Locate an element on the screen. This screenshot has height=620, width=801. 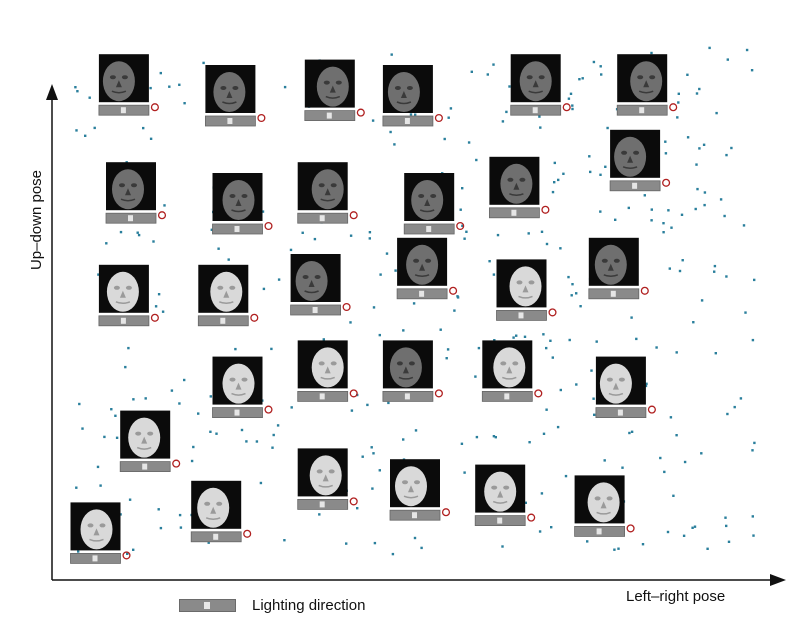
x-axis-label: Left–right pose is located at coordinates (676, 596).